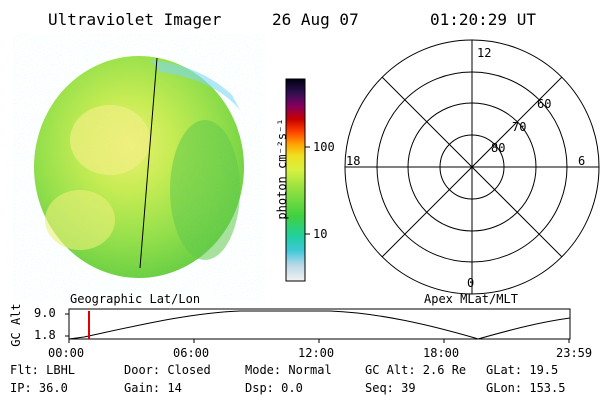 This screenshot has width=600, height=400. I want to click on colorbar-label-10: 10, so click(320, 234).